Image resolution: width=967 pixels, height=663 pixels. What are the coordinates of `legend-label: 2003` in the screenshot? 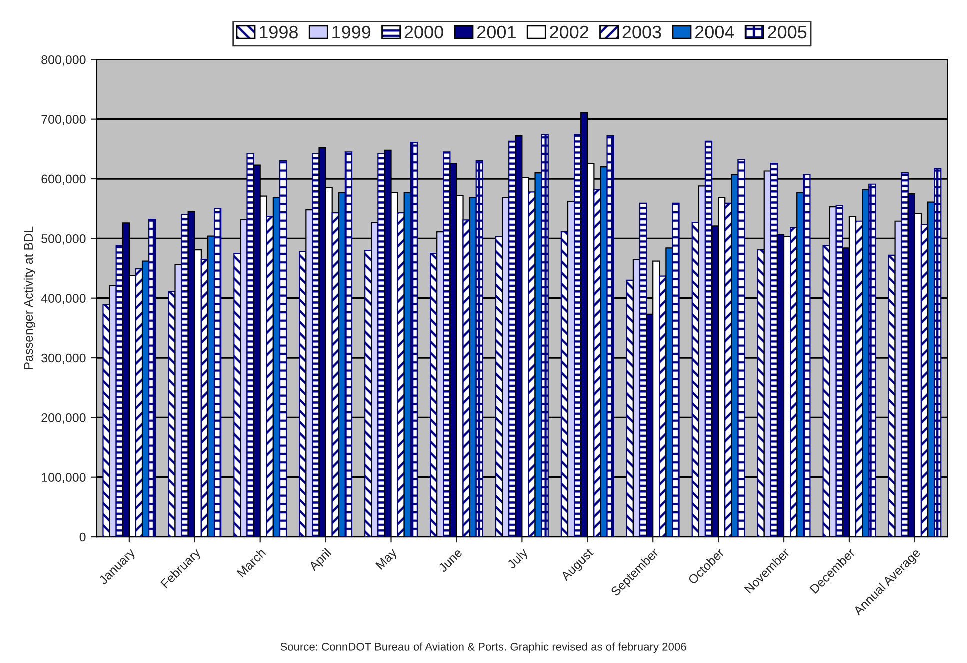 It's located at (642, 32).